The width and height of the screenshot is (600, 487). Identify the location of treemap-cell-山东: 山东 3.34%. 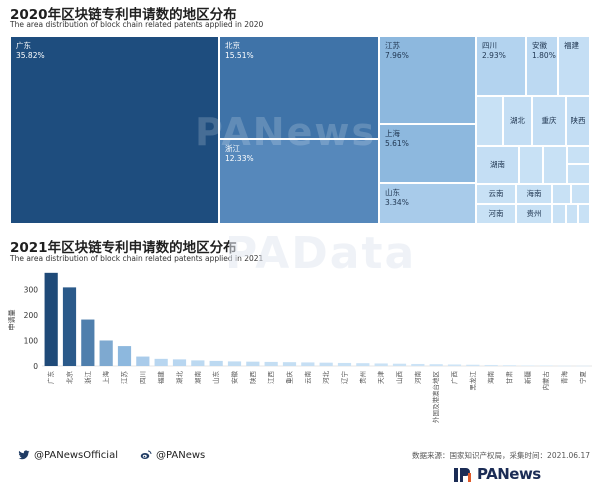
(427, 203).